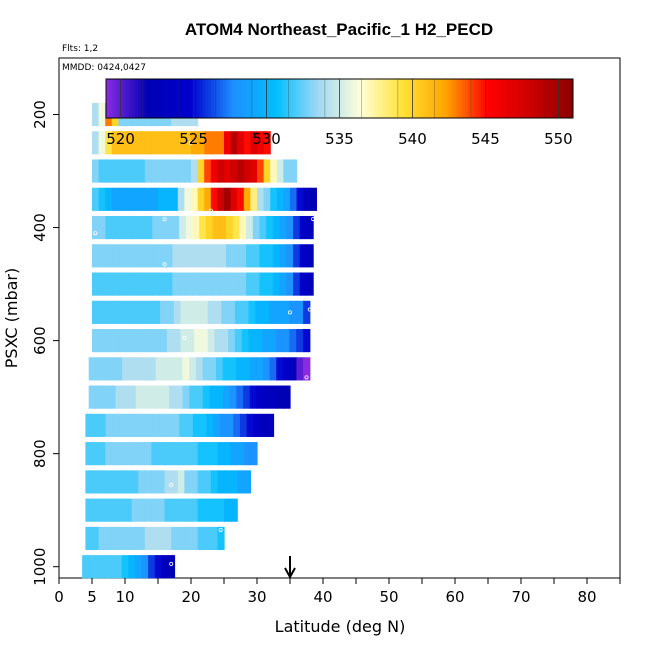  I want to click on x-tick-label: 80, so click(586, 597).